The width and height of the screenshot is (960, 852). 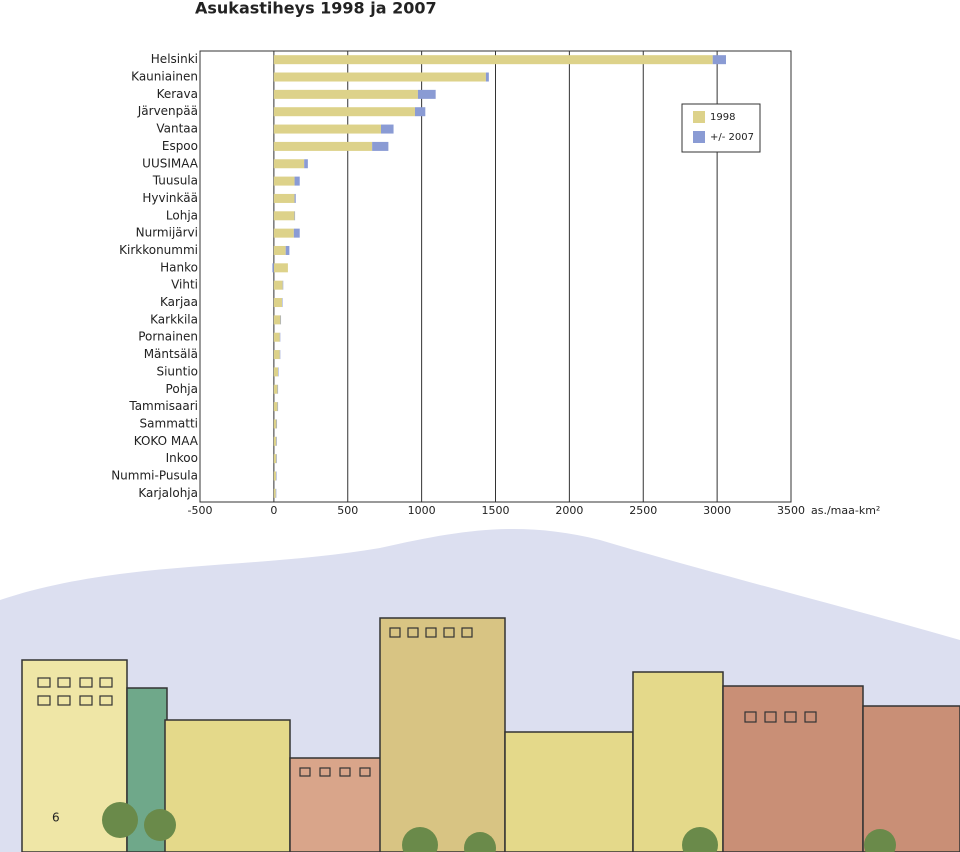 I want to click on legend-label: +/- 2007, so click(x=732, y=137).